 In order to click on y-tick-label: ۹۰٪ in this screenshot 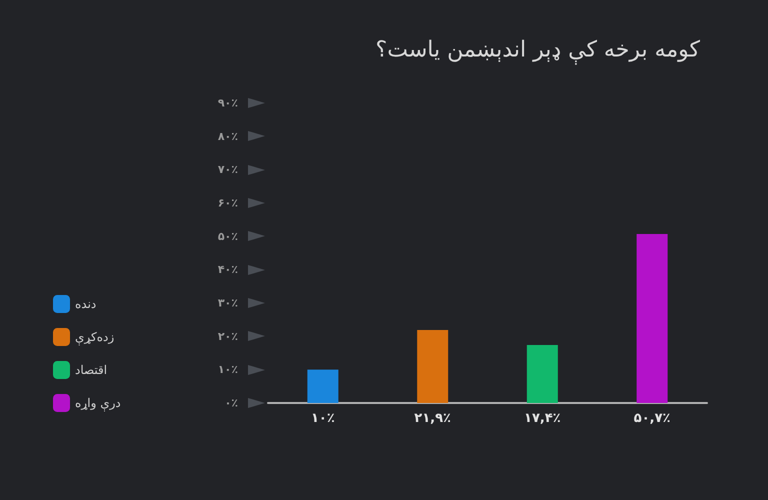, I will do `click(228, 103)`.